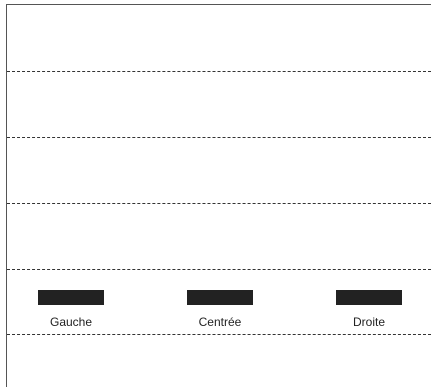  What do you see at coordinates (369, 297) in the screenshot?
I see `align-right-bar` at bounding box center [369, 297].